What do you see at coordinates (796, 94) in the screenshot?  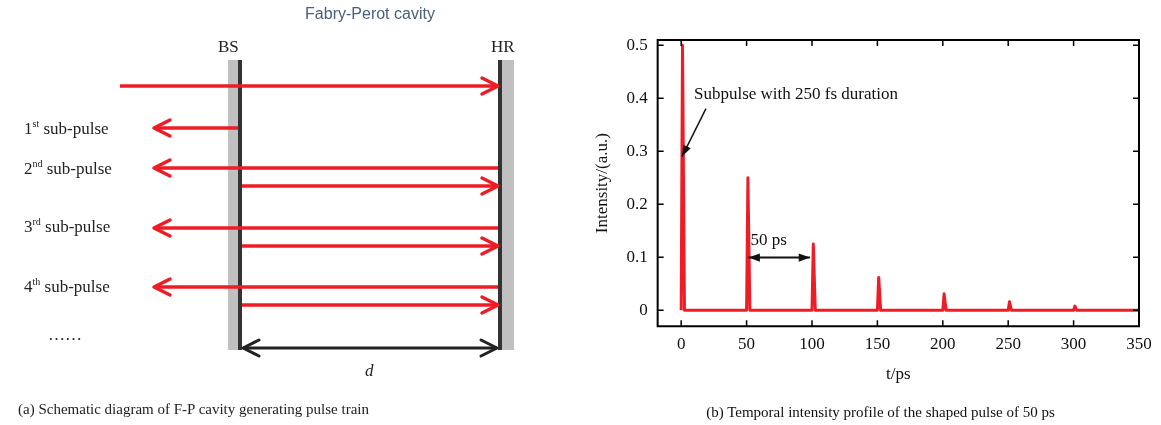 I see `annotation: Subpulse with 250 fs duration` at bounding box center [796, 94].